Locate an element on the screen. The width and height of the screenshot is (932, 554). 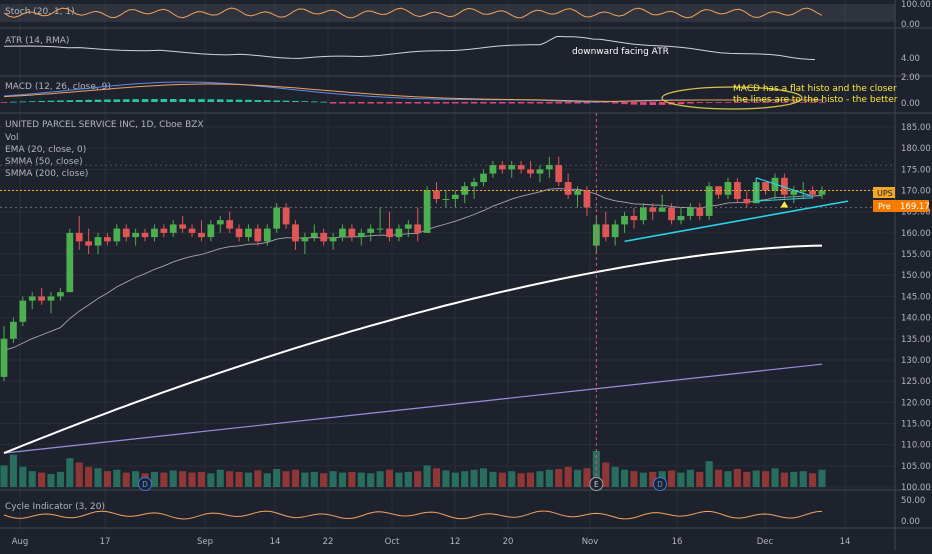
stoch-line is located at coordinates (413, 13).